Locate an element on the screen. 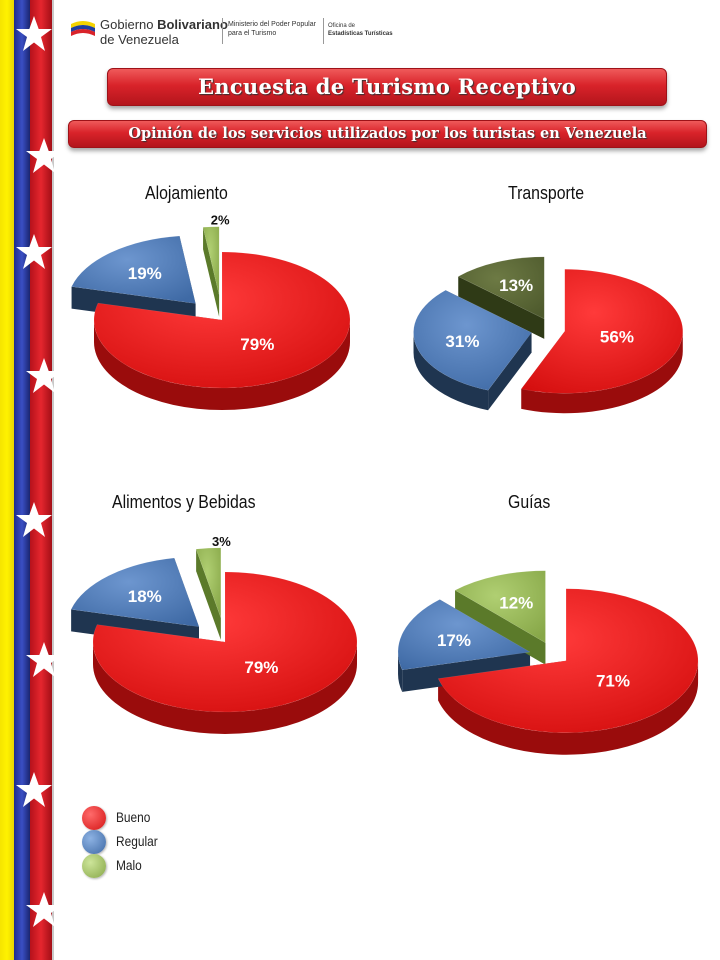 This screenshot has width=720, height=960. chart-title-alimentos: Alimentos y Bebidas is located at coordinates (184, 502).